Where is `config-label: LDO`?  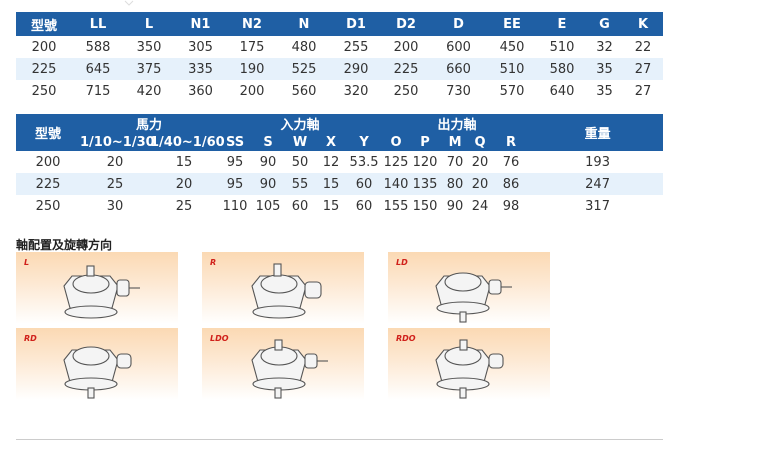 config-label: LDO is located at coordinates (219, 338).